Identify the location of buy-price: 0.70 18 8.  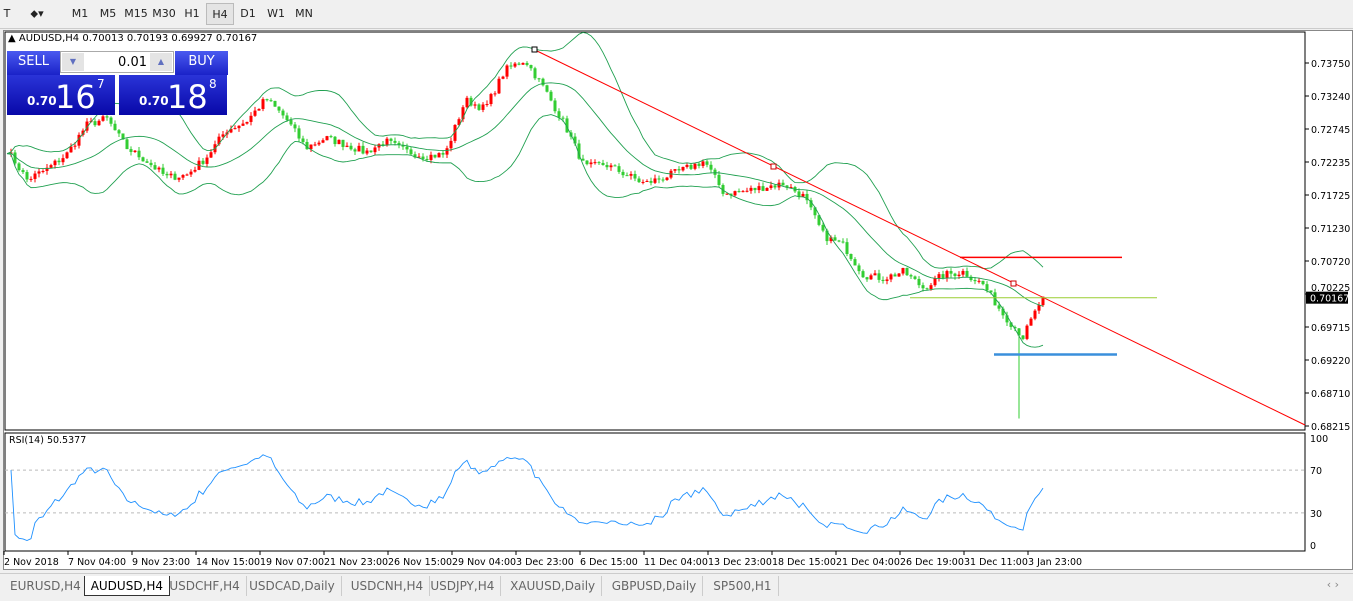
(173, 95).